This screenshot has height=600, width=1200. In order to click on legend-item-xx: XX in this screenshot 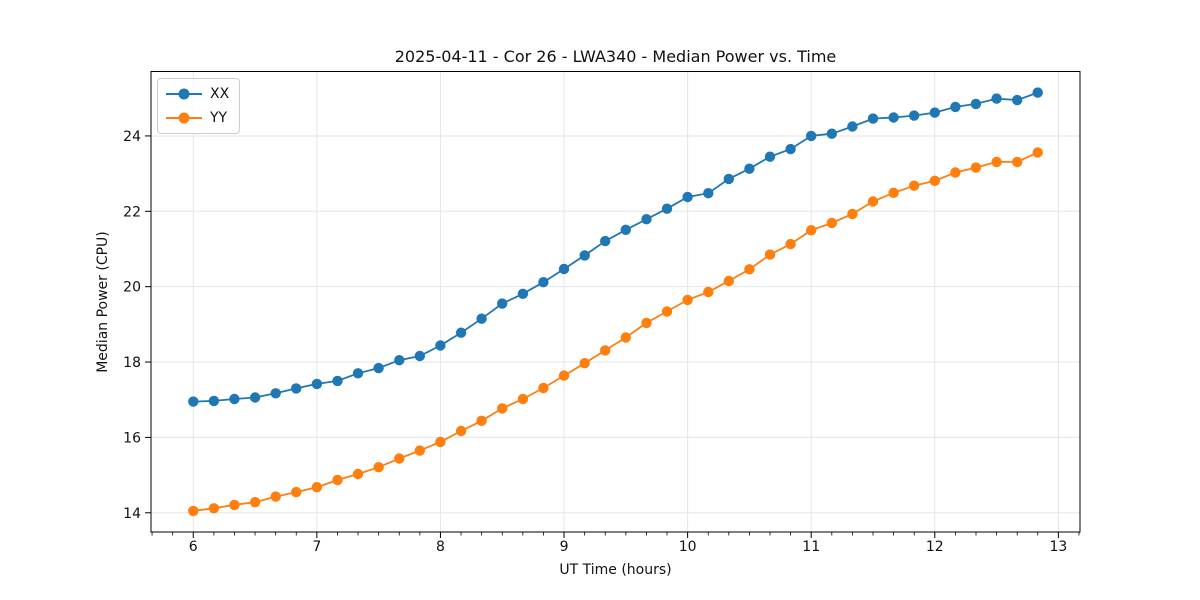, I will do `click(197, 94)`.